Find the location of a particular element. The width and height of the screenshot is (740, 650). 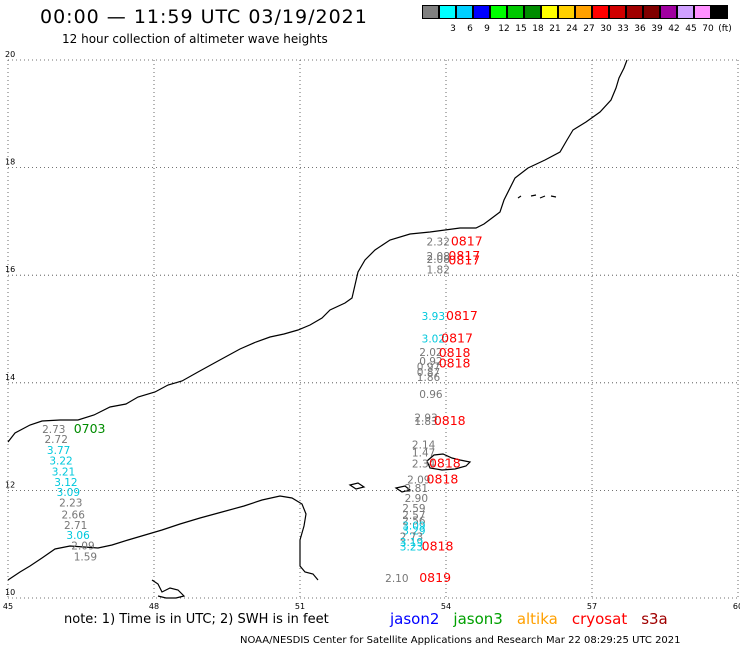

wave-height-value: 2.10 is located at coordinates (396, 579).